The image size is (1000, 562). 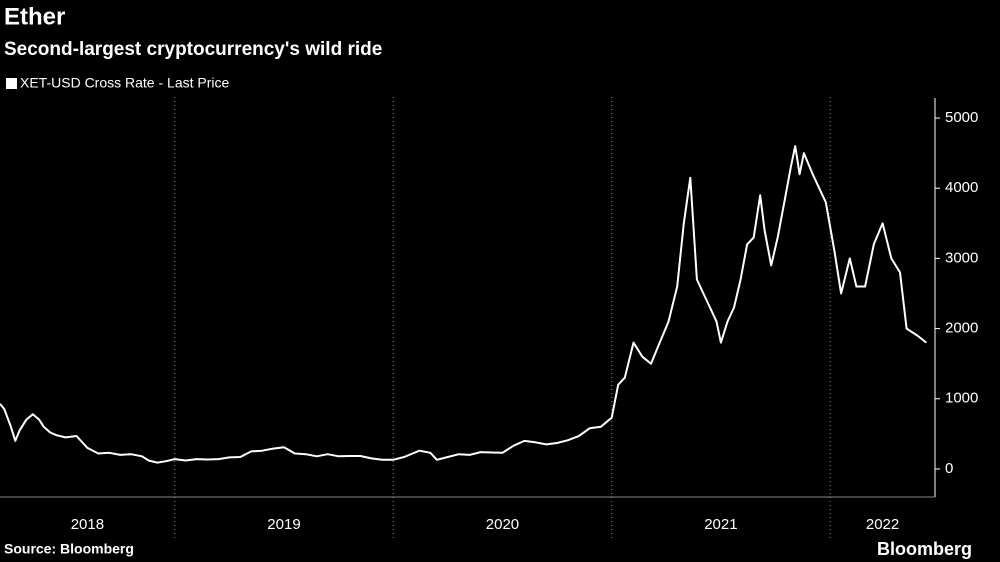 What do you see at coordinates (283, 524) in the screenshot?
I see `x-tick-label: 2019` at bounding box center [283, 524].